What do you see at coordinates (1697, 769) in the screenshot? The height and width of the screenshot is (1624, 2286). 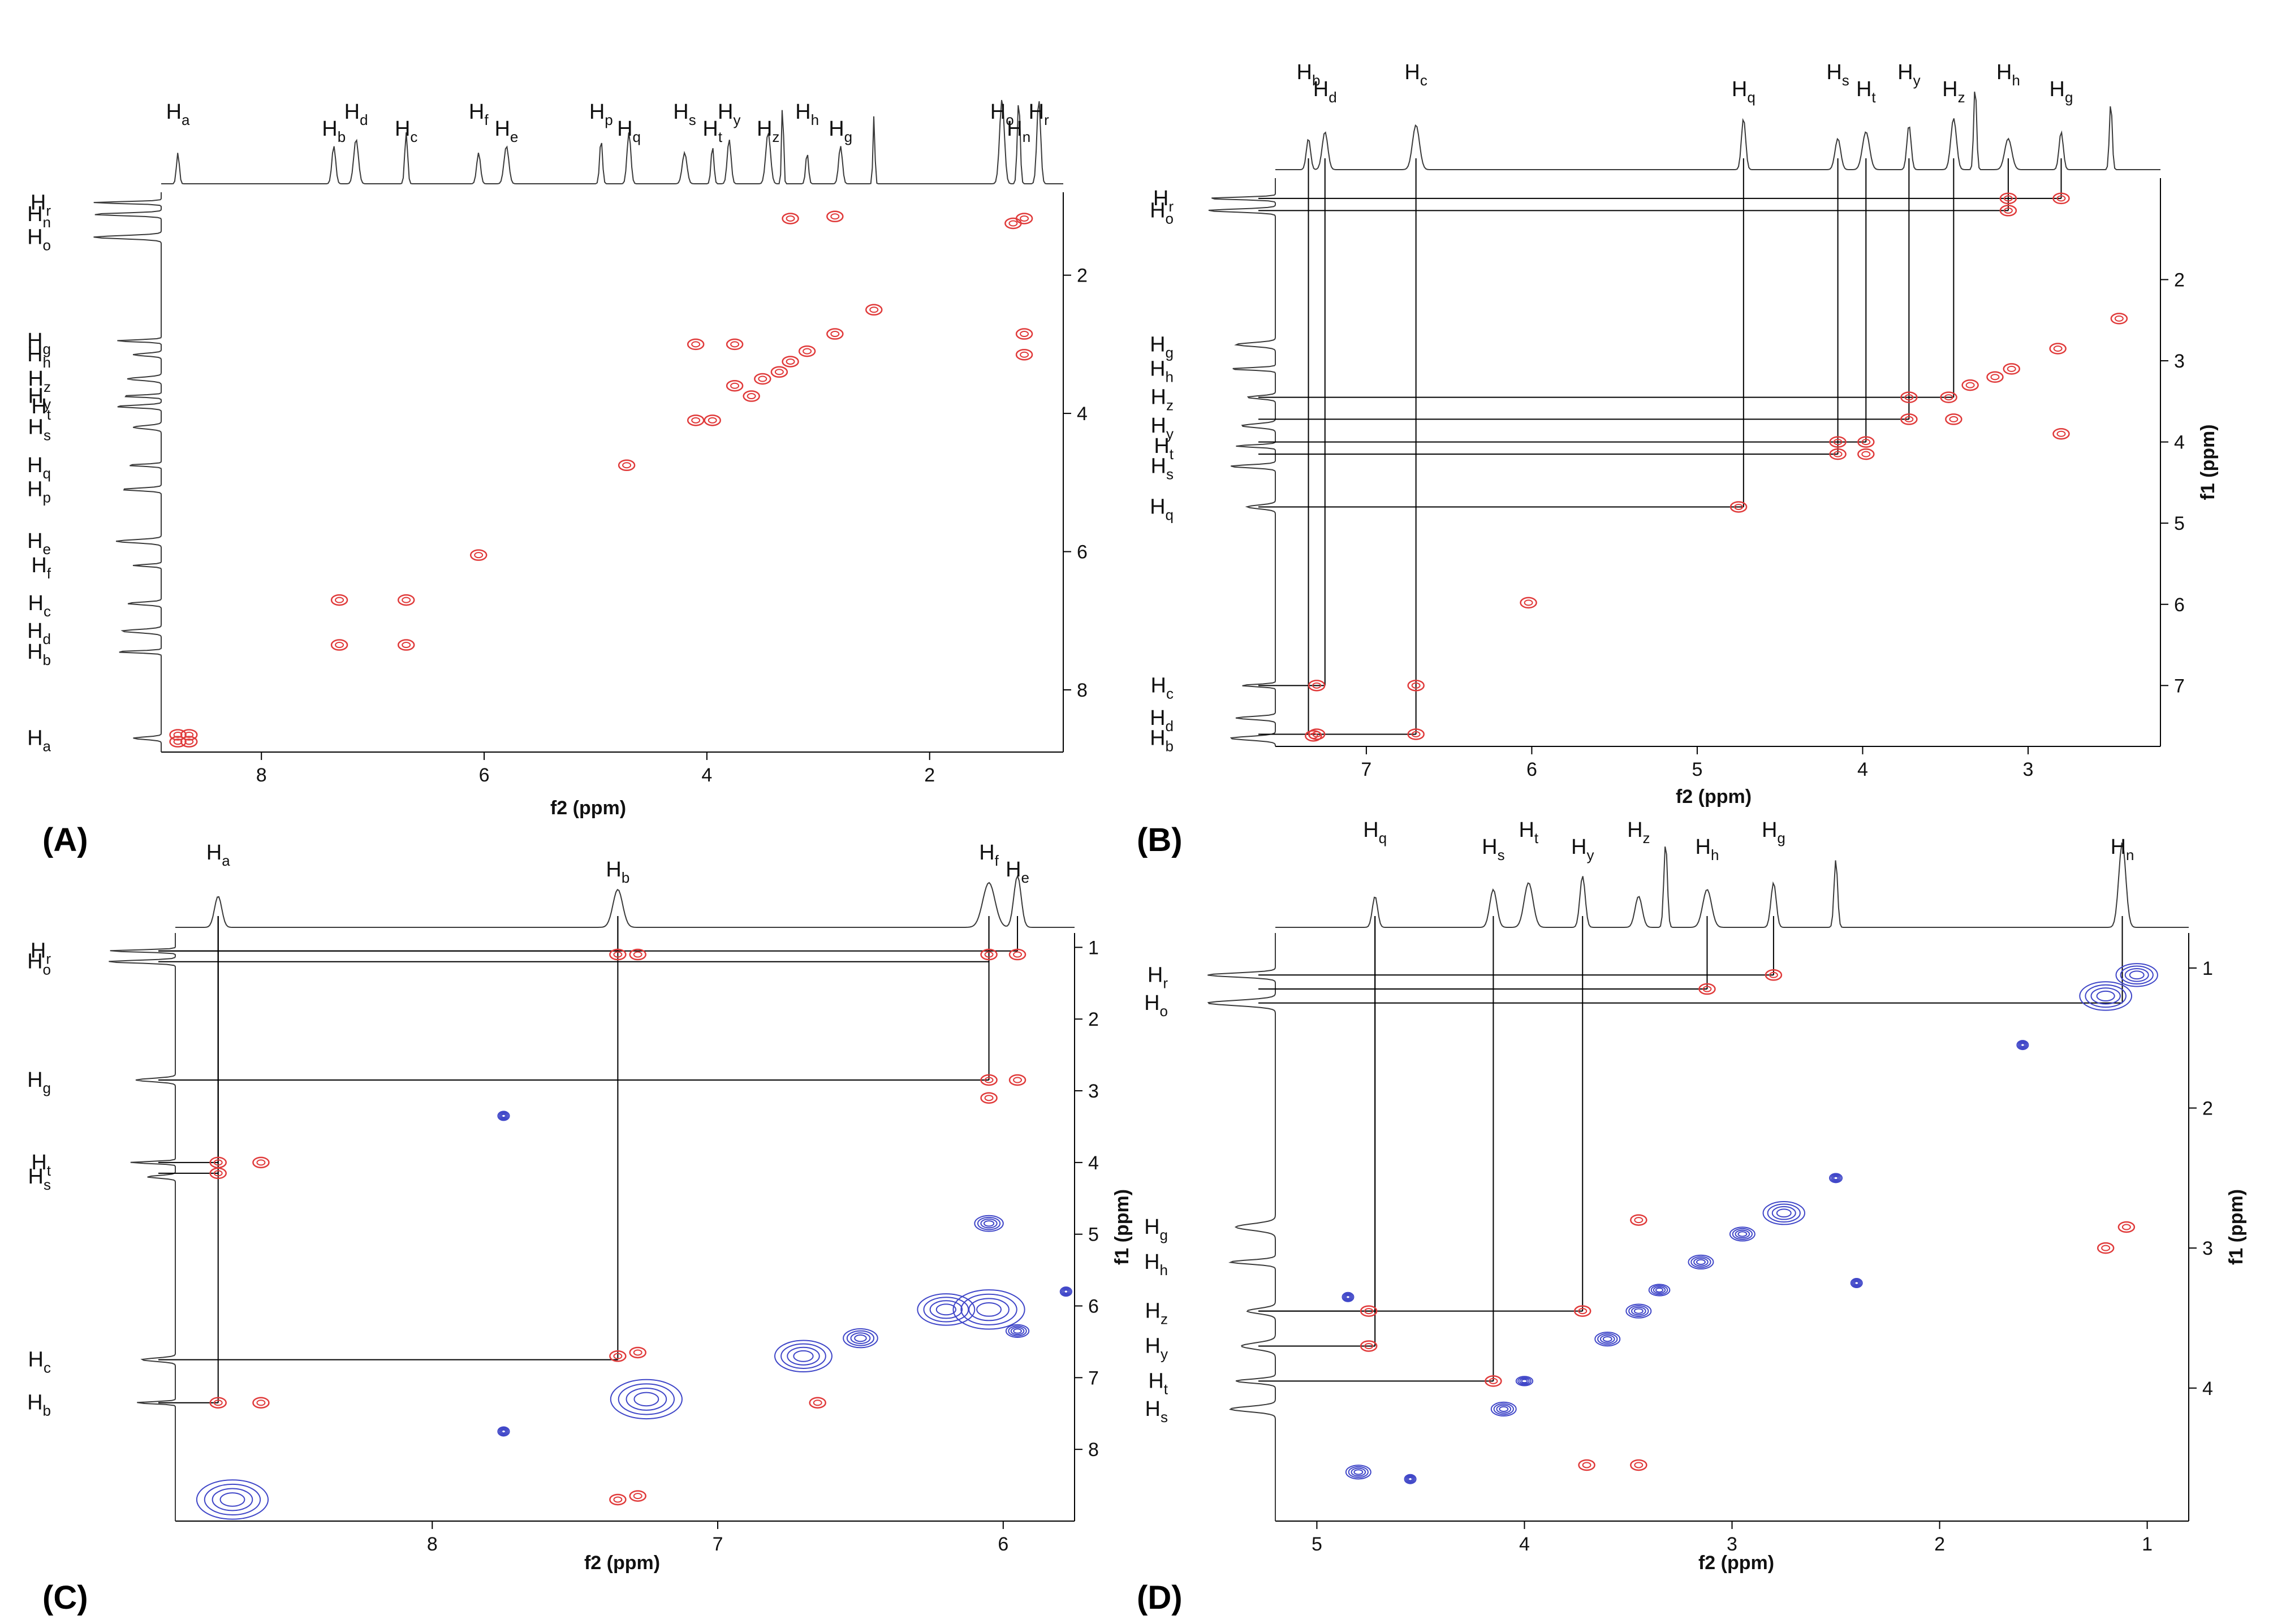 I see `x-tick-label: 5` at bounding box center [1697, 769].